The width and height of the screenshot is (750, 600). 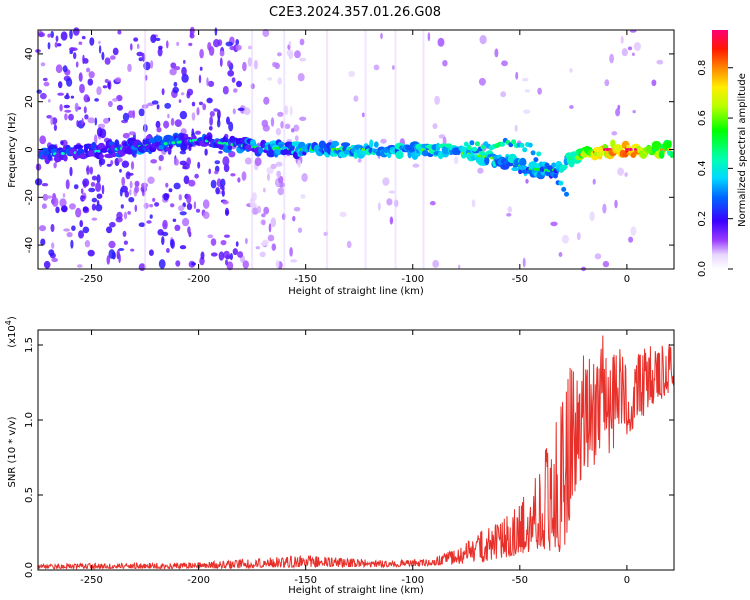 I want to click on y-tick-label: -20, so click(x=29, y=197).